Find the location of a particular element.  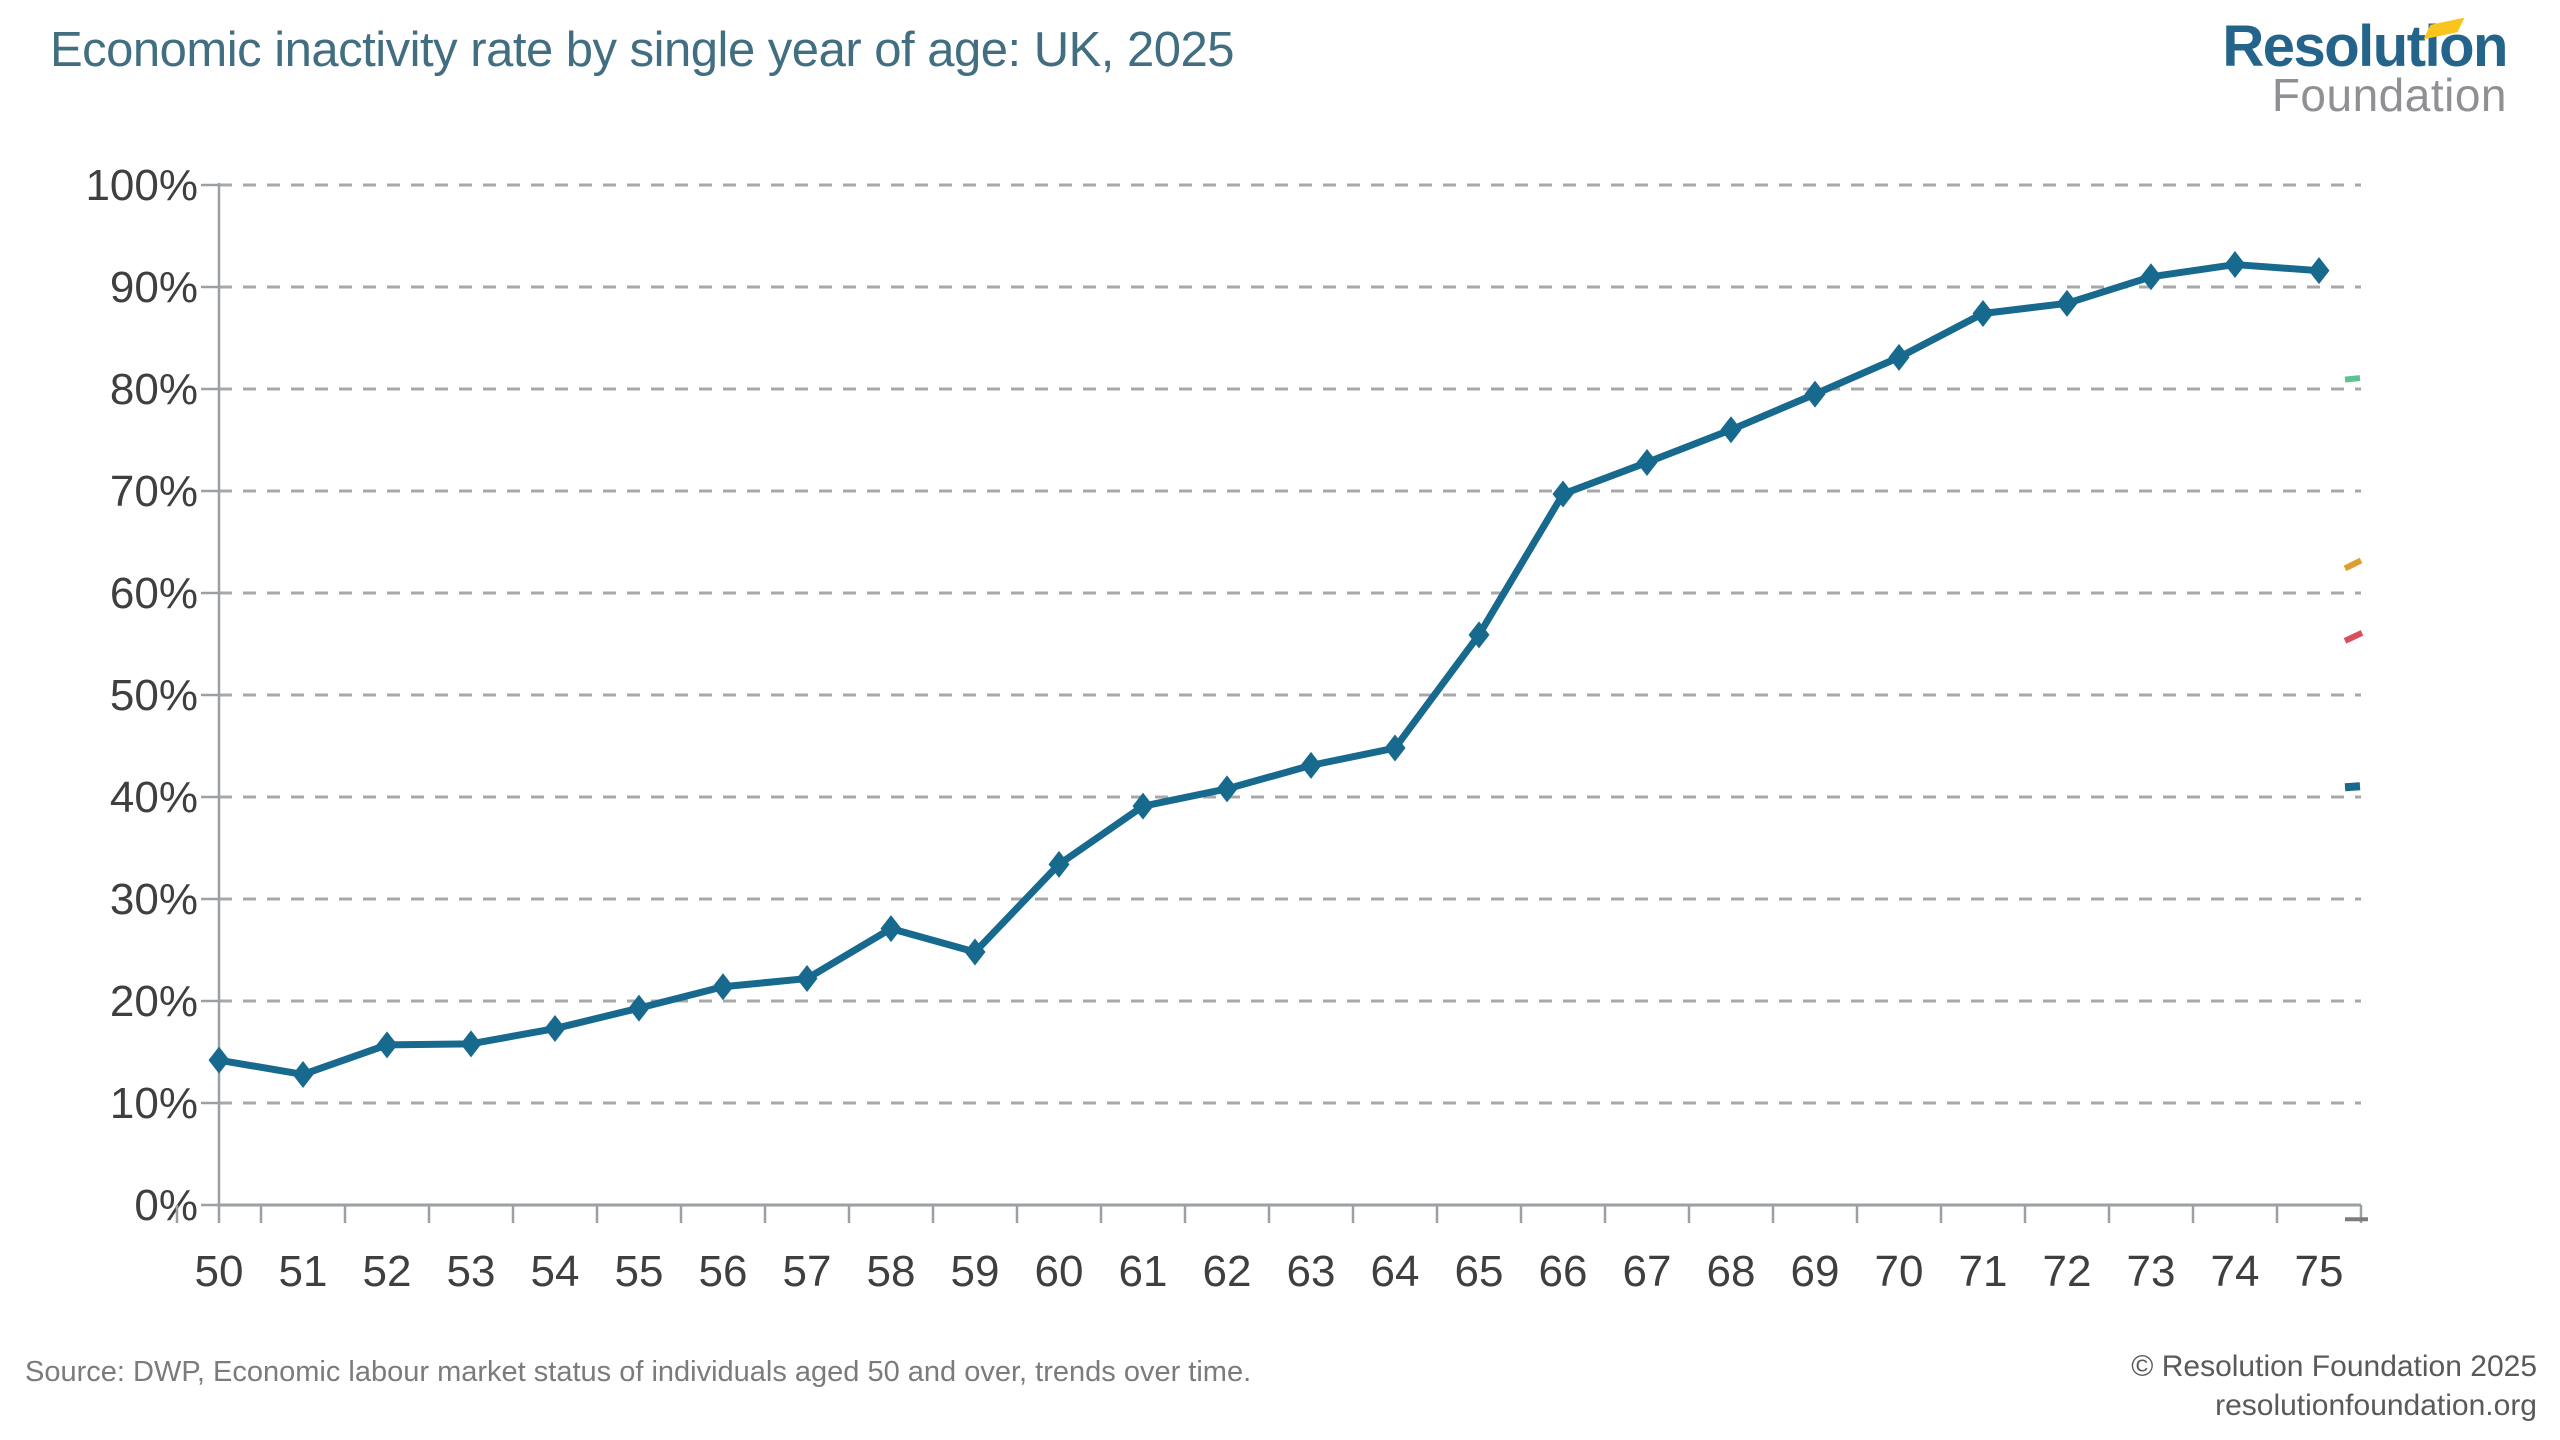

logo-text-foundation: Foundation is located at coordinates (2389, 95).